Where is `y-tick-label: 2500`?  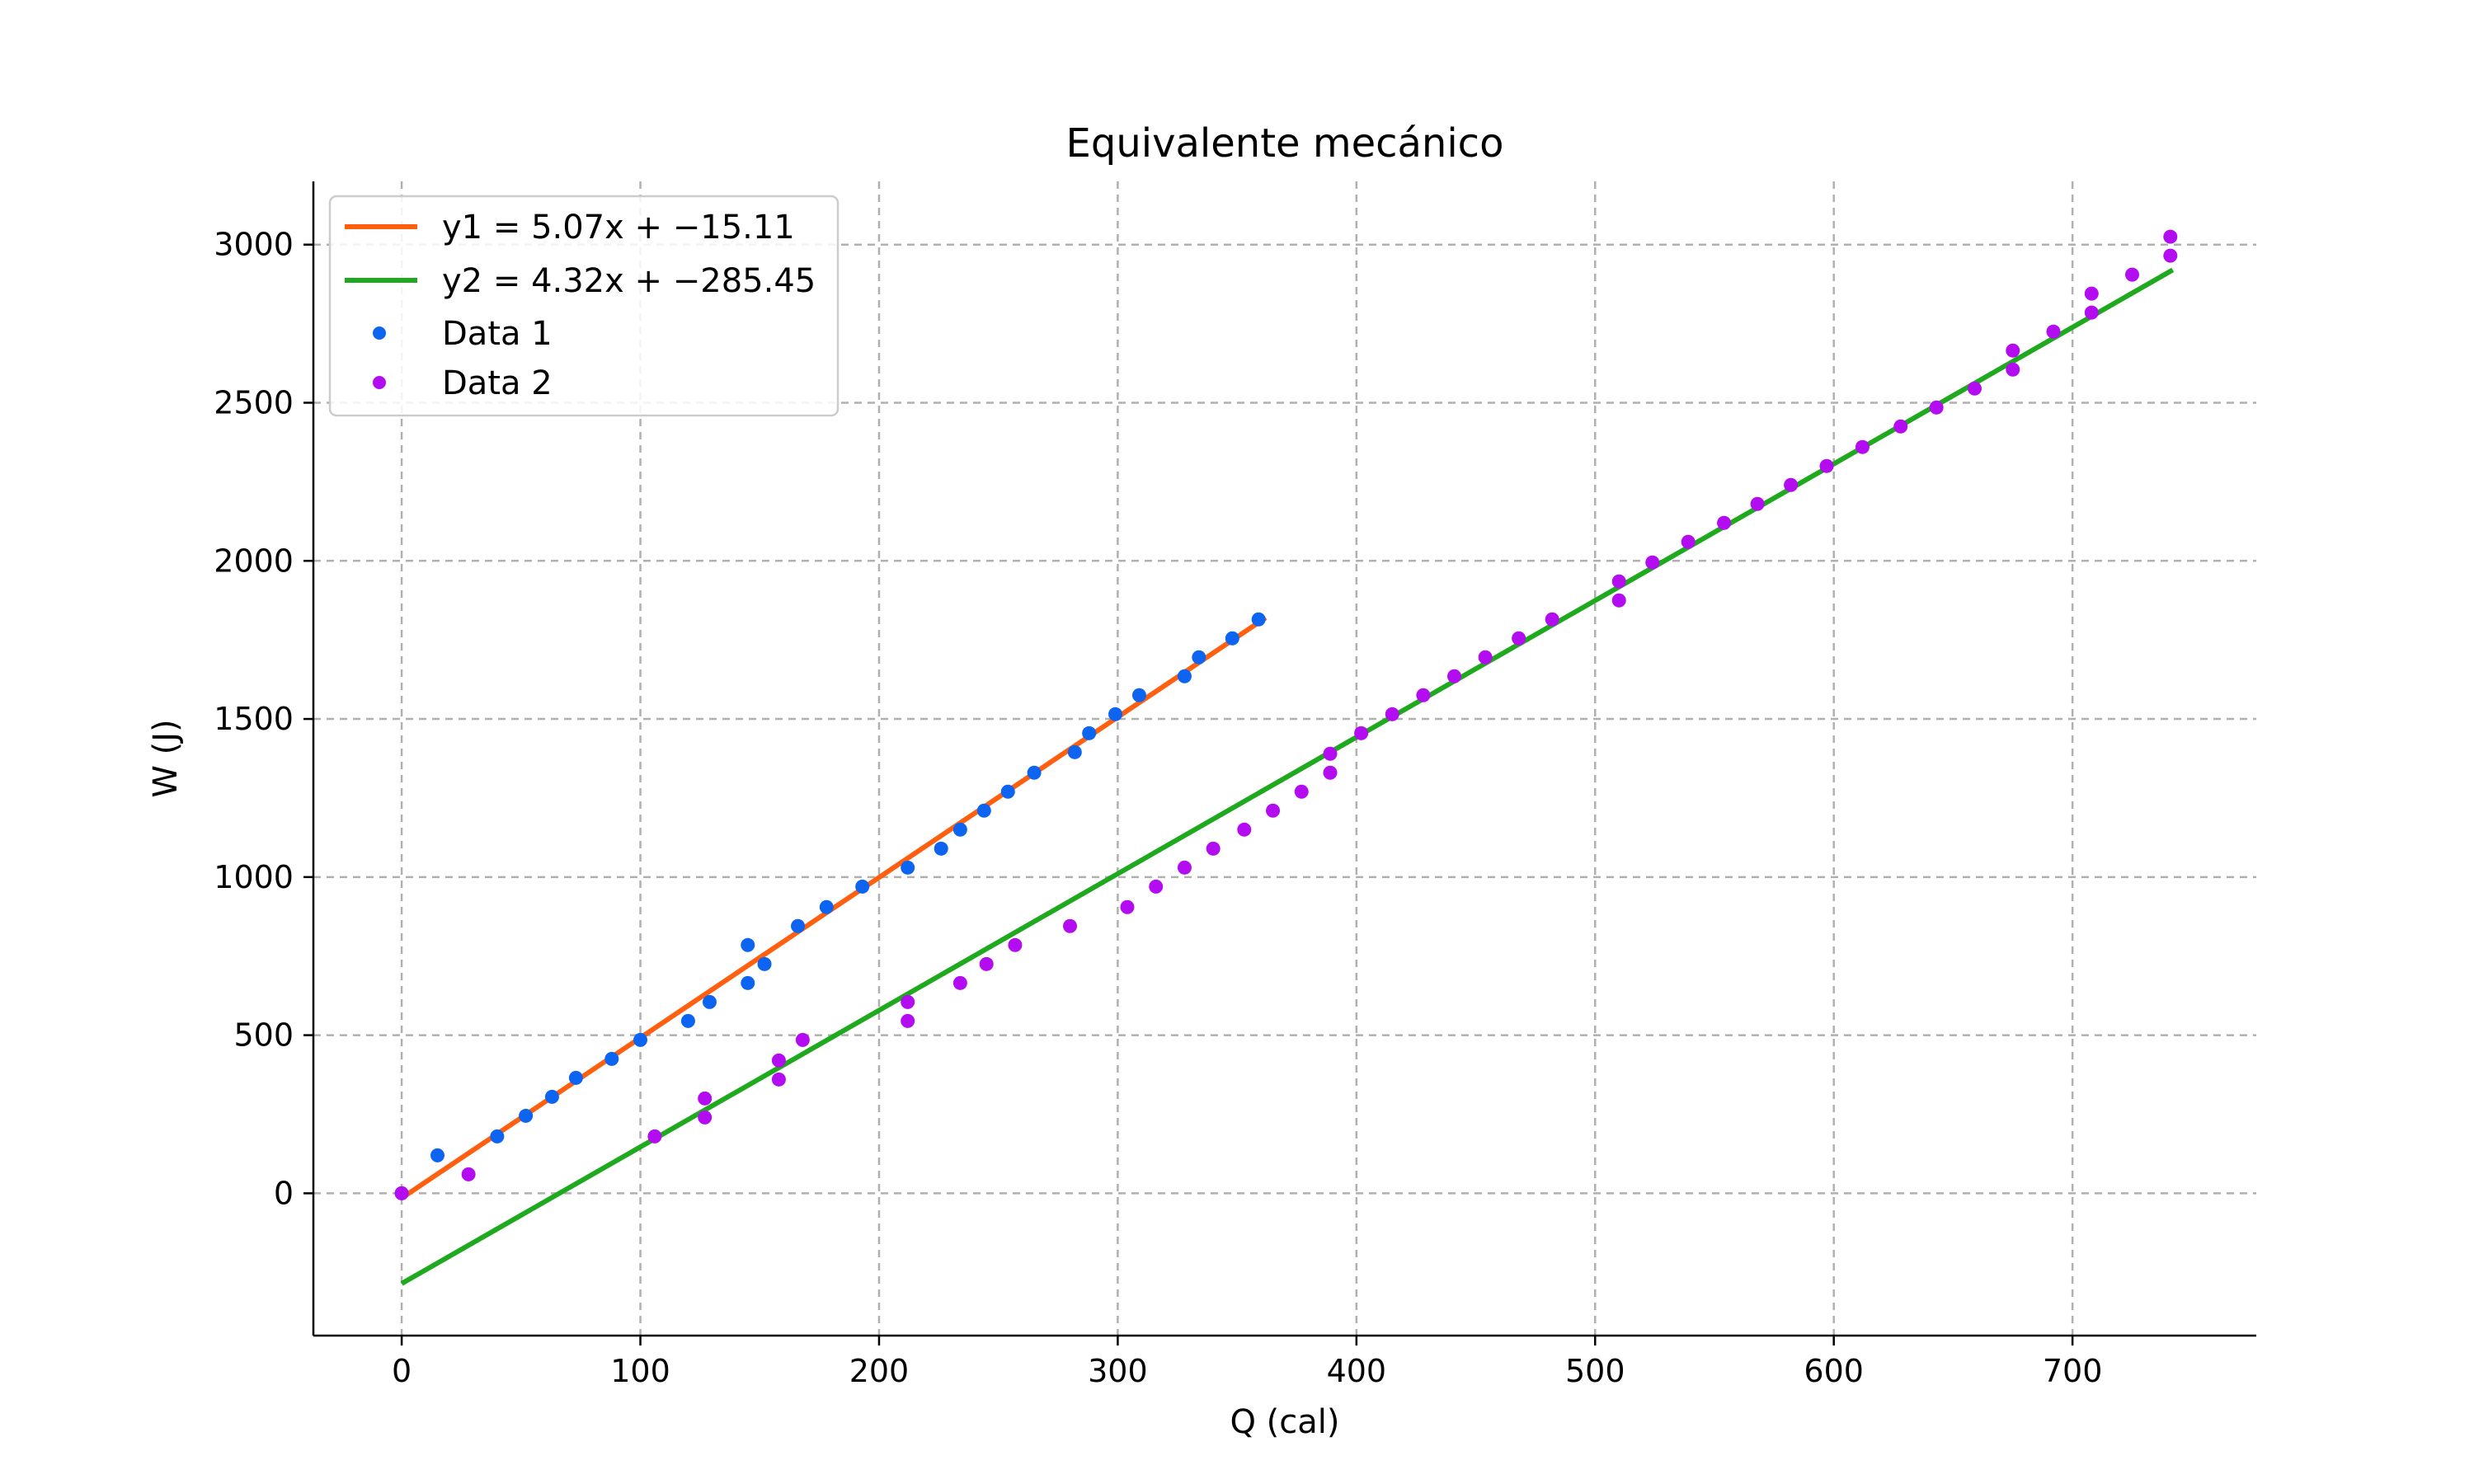
y-tick-label: 2500 is located at coordinates (254, 402).